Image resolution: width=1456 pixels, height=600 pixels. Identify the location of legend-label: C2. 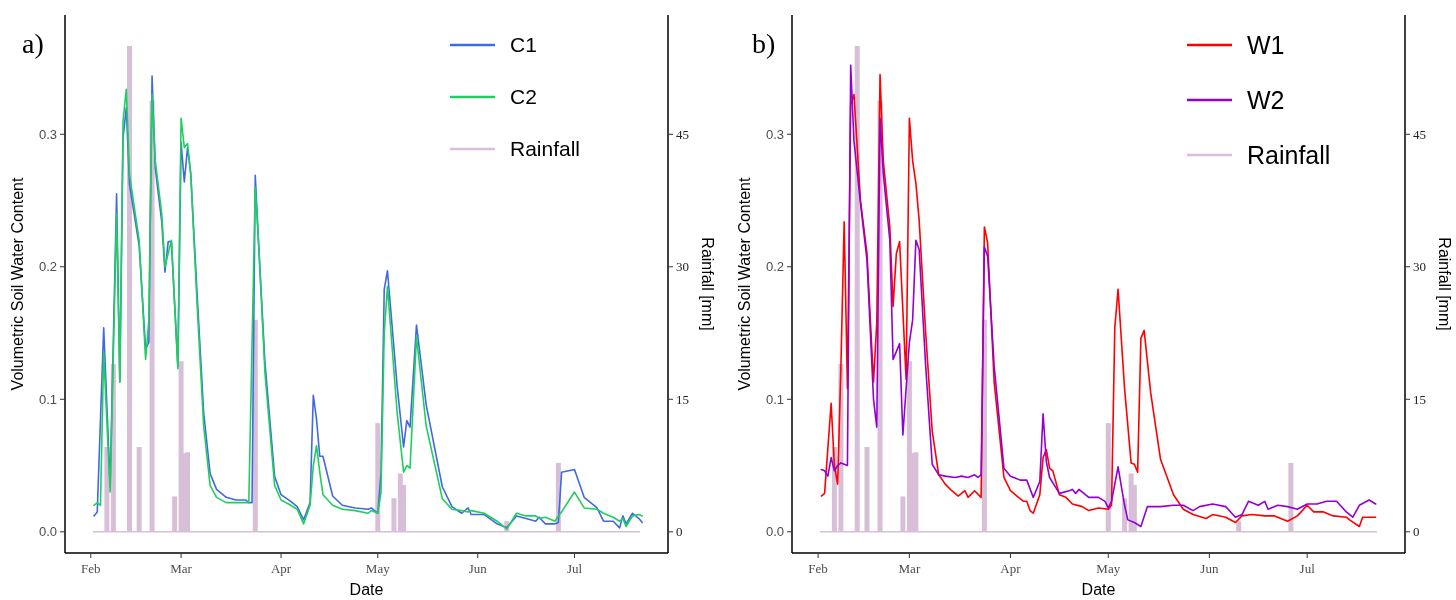
(523, 97).